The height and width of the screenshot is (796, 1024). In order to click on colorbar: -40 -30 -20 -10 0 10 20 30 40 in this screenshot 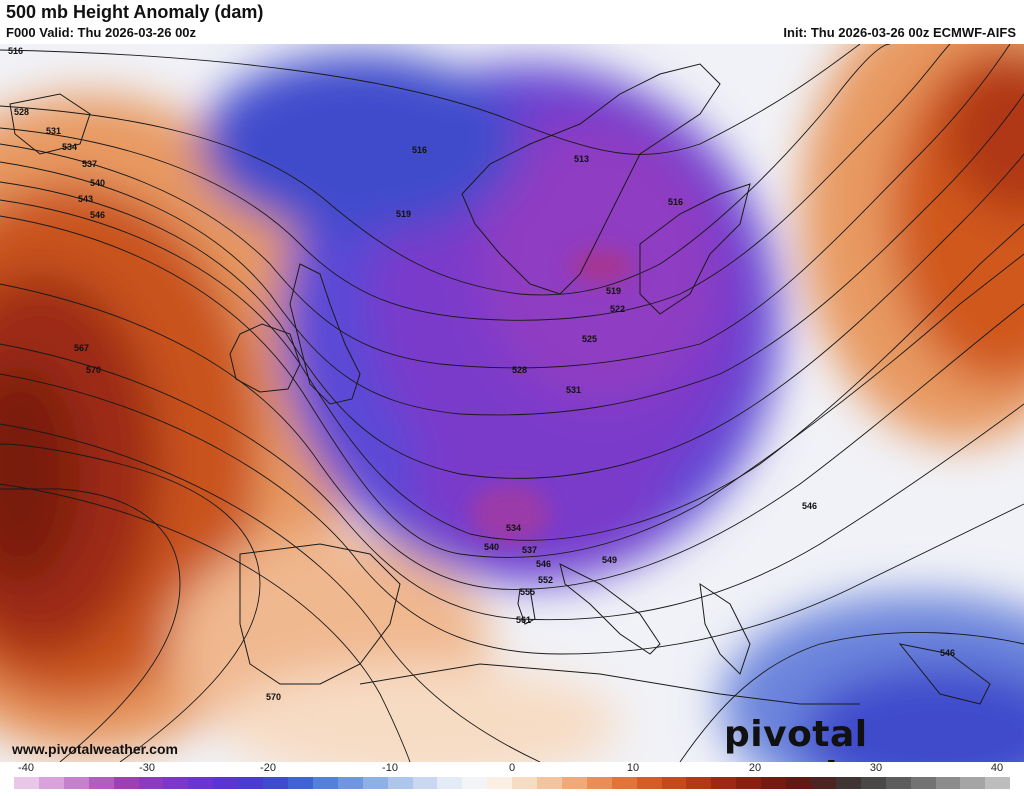, I will do `click(512, 776)`.